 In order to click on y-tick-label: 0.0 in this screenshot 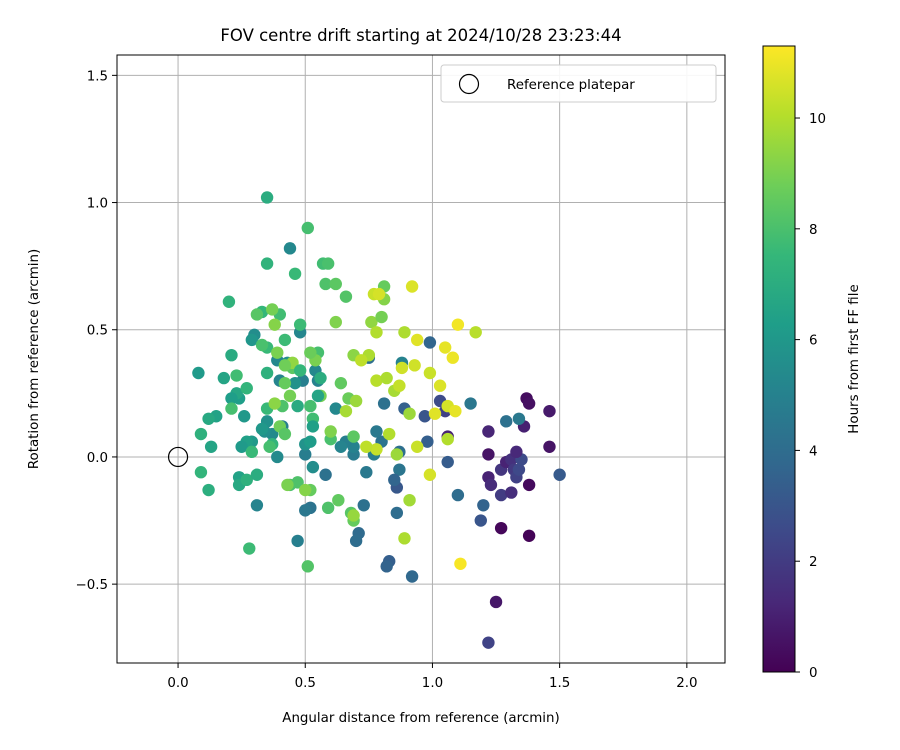, I will do `click(97, 458)`.